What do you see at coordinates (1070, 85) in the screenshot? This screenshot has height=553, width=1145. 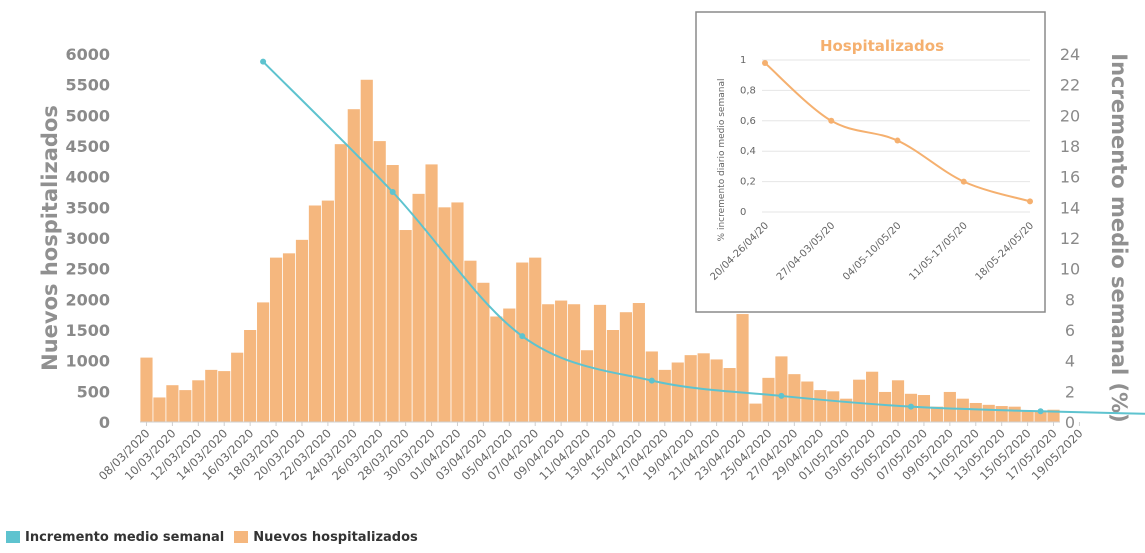 I see `y-tick-right-11: 22` at bounding box center [1070, 85].